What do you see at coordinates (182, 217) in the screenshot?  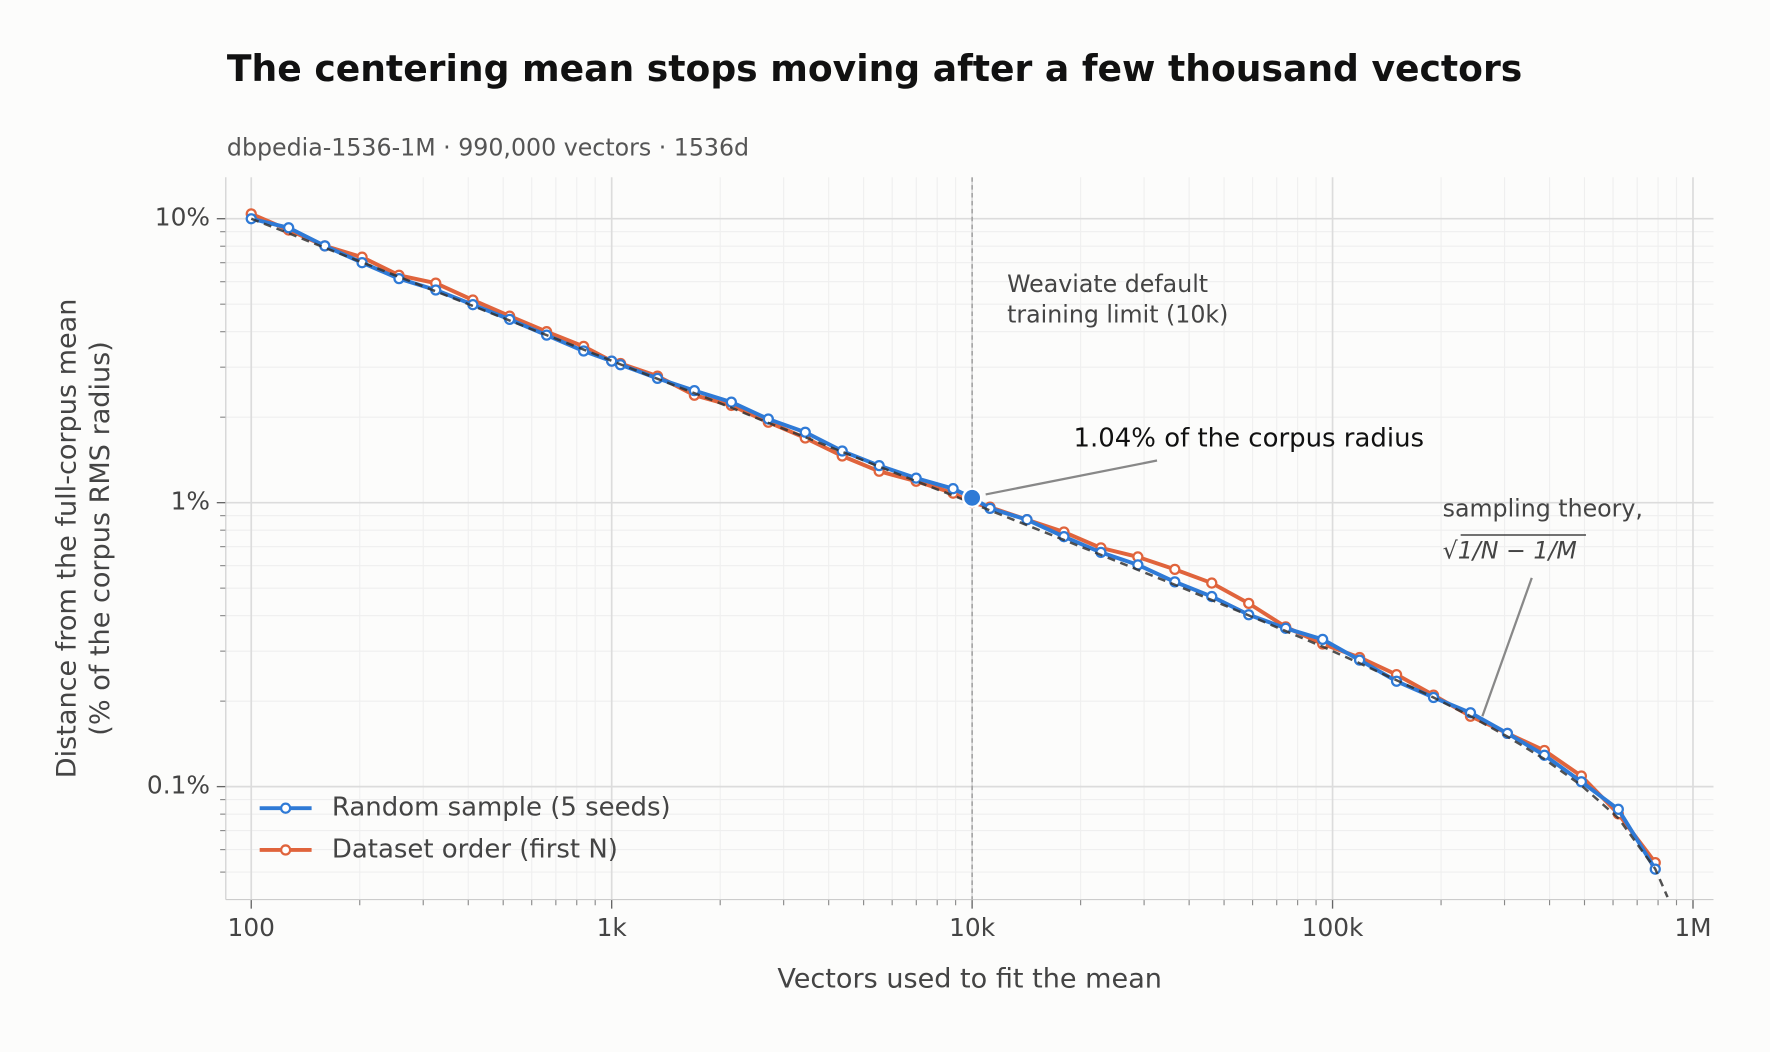 I see `y-tick-label: 10%` at bounding box center [182, 217].